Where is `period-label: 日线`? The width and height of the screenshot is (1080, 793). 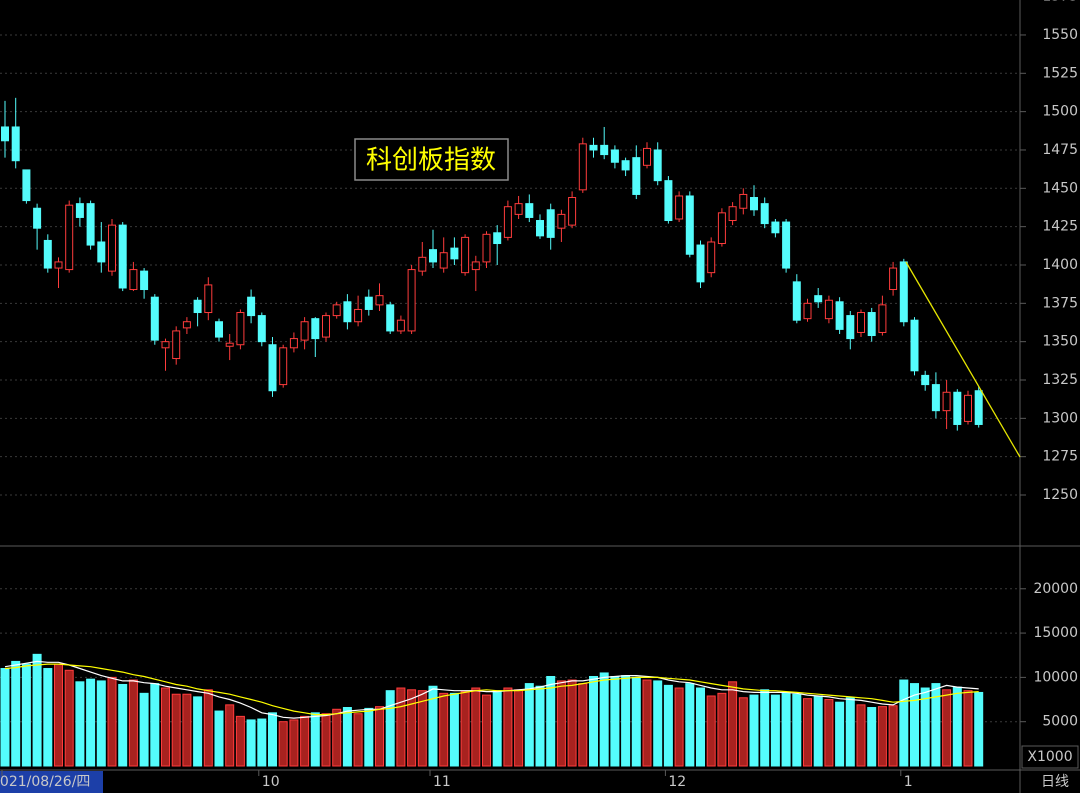 period-label: 日线 is located at coordinates (1055, 782).